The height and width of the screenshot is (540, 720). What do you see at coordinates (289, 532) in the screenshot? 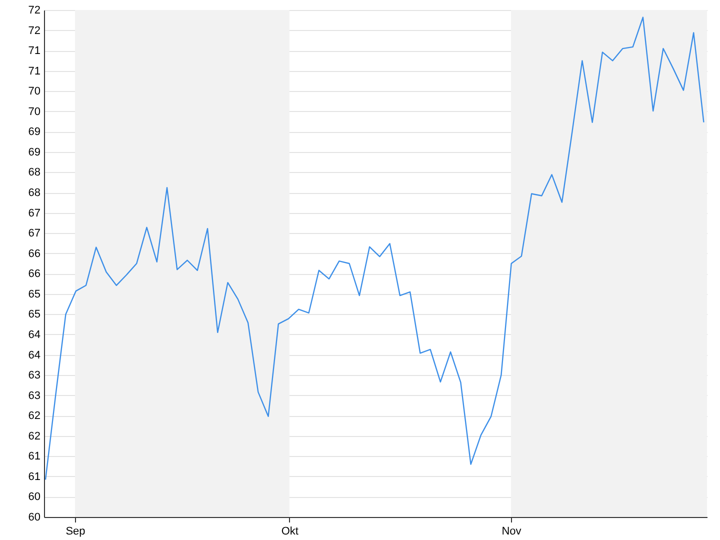
I see `x-tick-label: Okt` at bounding box center [289, 532].